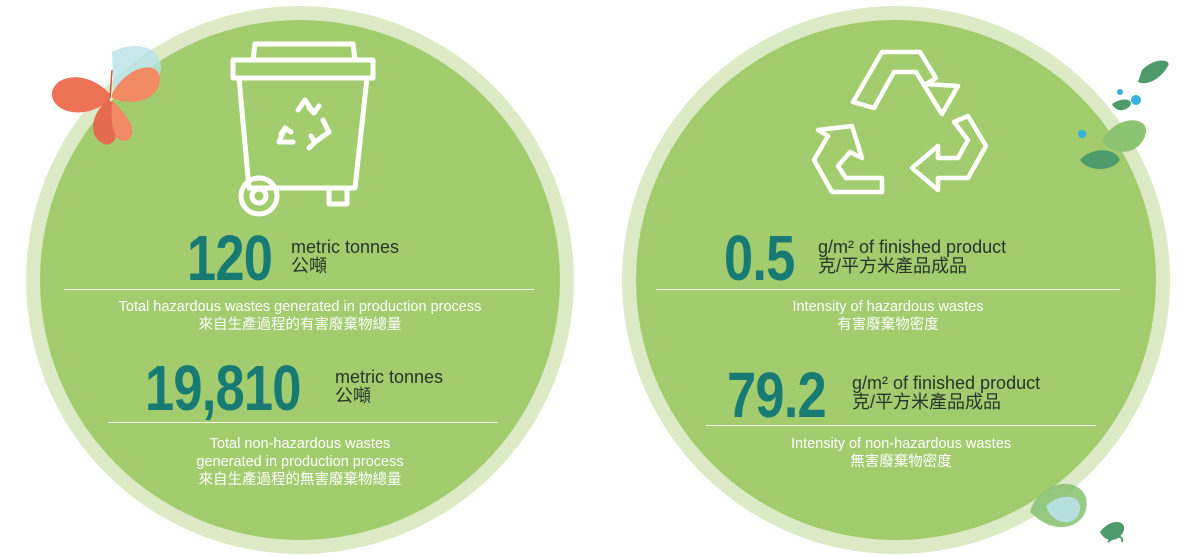  What do you see at coordinates (777, 395) in the screenshot?
I see `non-hazardous-intensity-value: 79.2` at bounding box center [777, 395].